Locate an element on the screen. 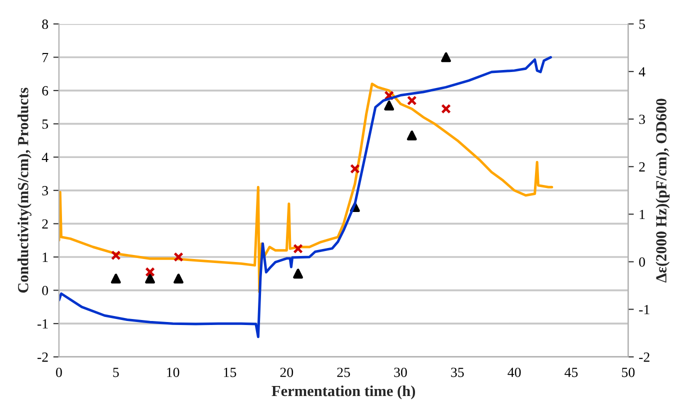  y-tick-label: 7 is located at coordinates (45, 57).